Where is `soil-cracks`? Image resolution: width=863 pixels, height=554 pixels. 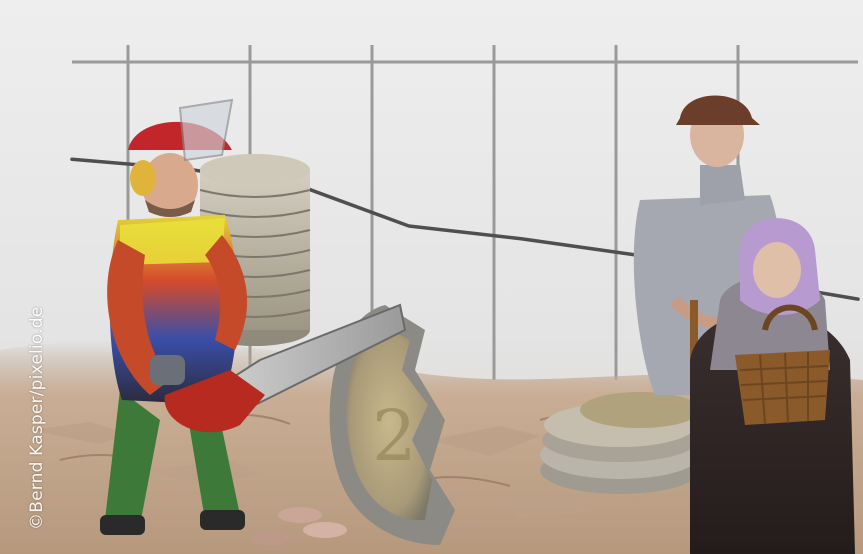
soil-cracks is located at coordinates (310, 470).